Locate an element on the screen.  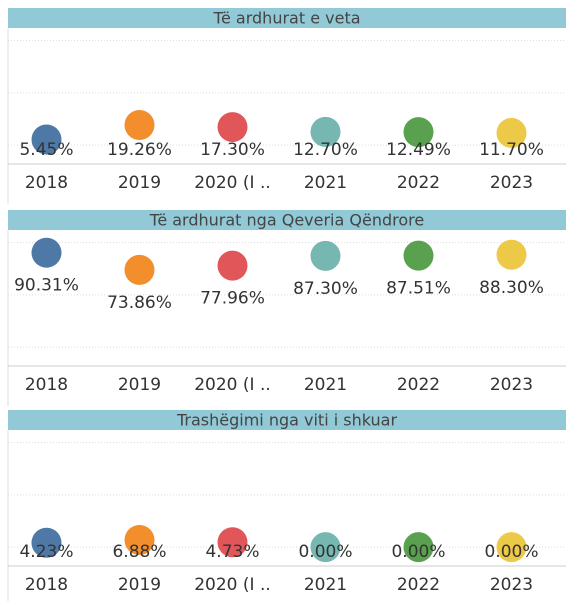
value-label: 4.73% is located at coordinates (232, 552).